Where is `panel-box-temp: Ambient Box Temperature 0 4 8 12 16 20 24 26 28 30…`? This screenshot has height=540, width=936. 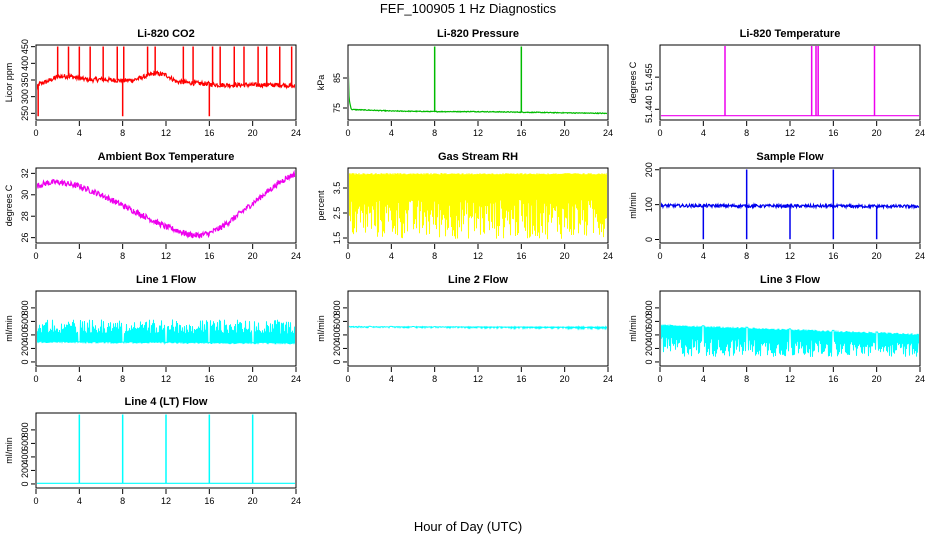 panel-box-temp: Ambient Box Temperature 0 4 8 12 16 20 24 26 28 30… is located at coordinates (152, 206).